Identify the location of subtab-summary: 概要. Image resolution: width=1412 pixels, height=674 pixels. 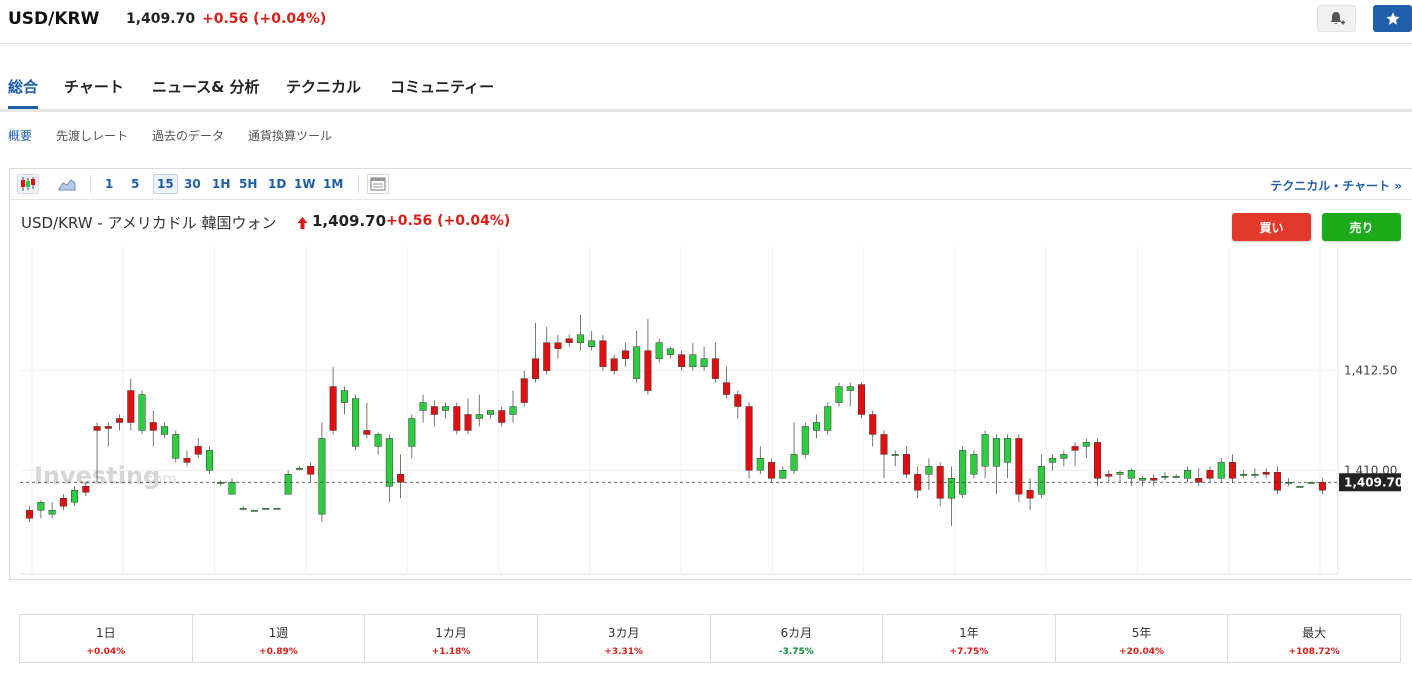
(20, 136).